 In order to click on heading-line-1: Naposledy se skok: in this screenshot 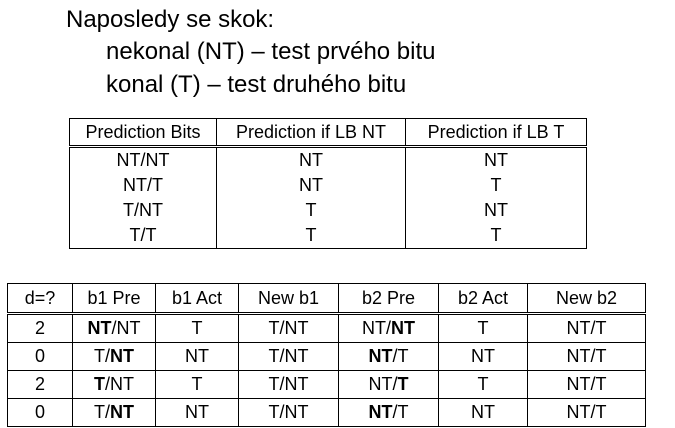, I will do `click(170, 19)`.